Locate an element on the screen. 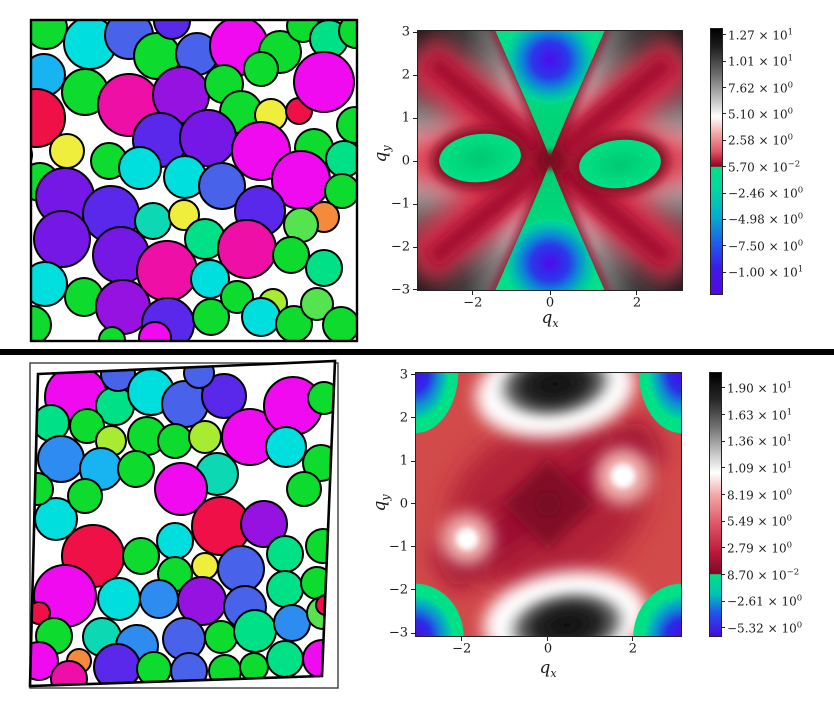  y-axis-label-sub: y is located at coordinates (387, 148).